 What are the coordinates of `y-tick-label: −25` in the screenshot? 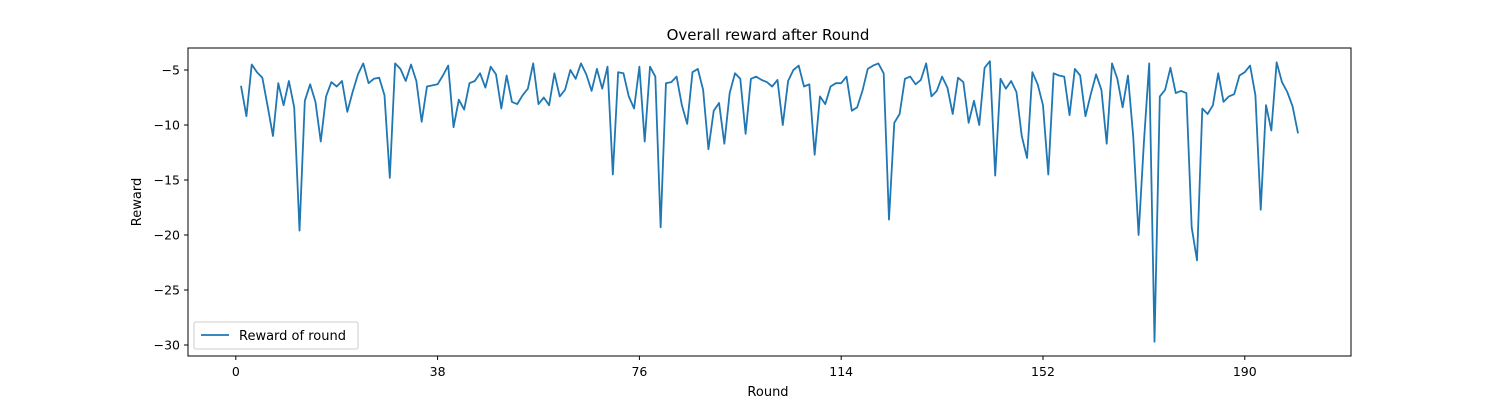 It's located at (167, 290).